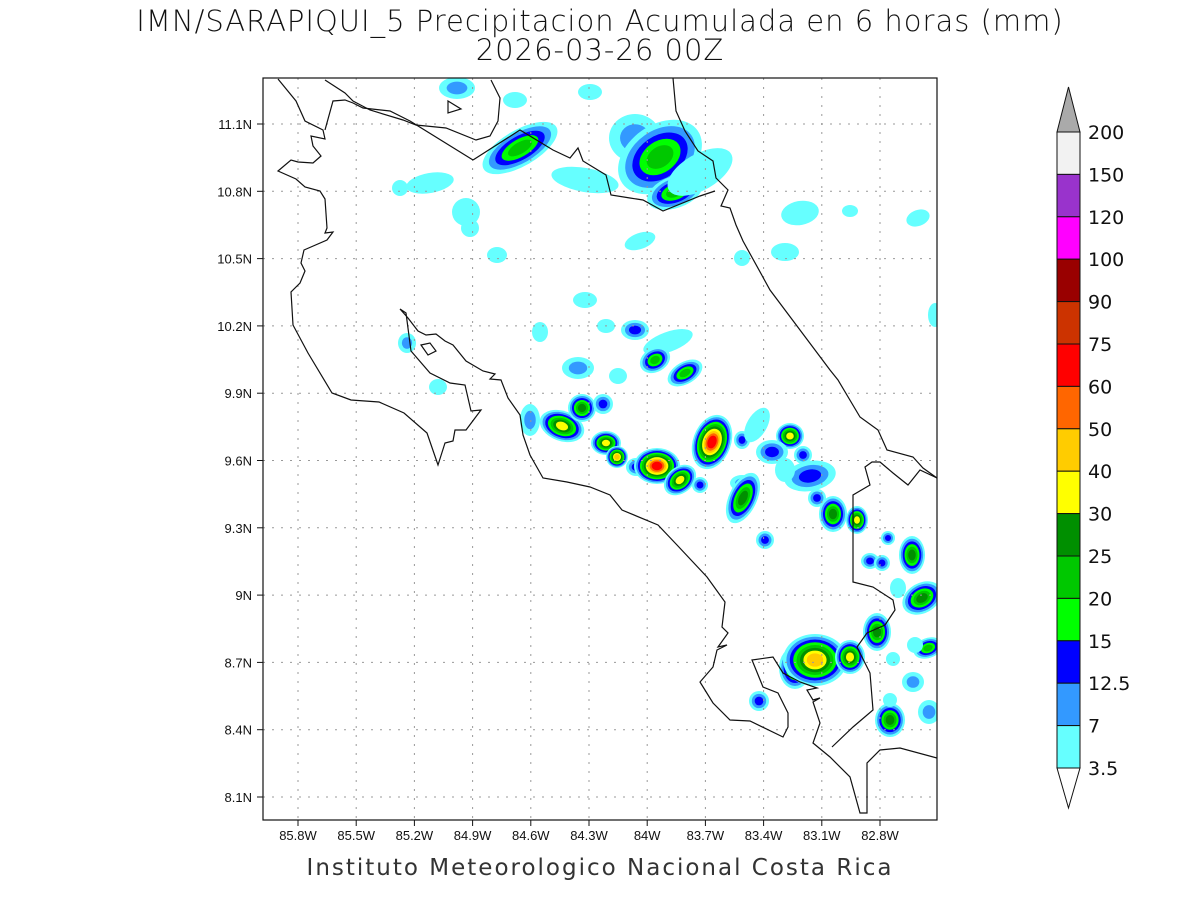 This screenshot has width=1200, height=900. I want to click on lon-tick-label: 85.8W, so click(298, 835).